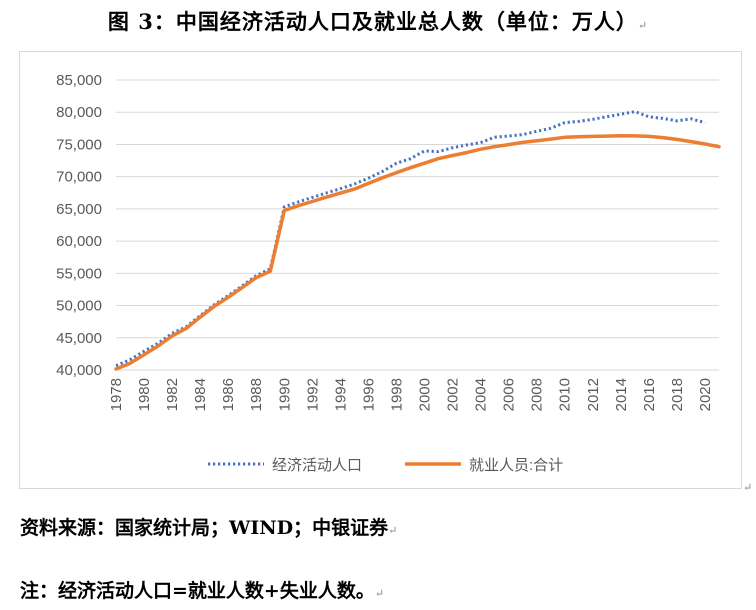 The width and height of the screenshot is (756, 610). I want to click on y-tick-label: 70,000, so click(79, 177).